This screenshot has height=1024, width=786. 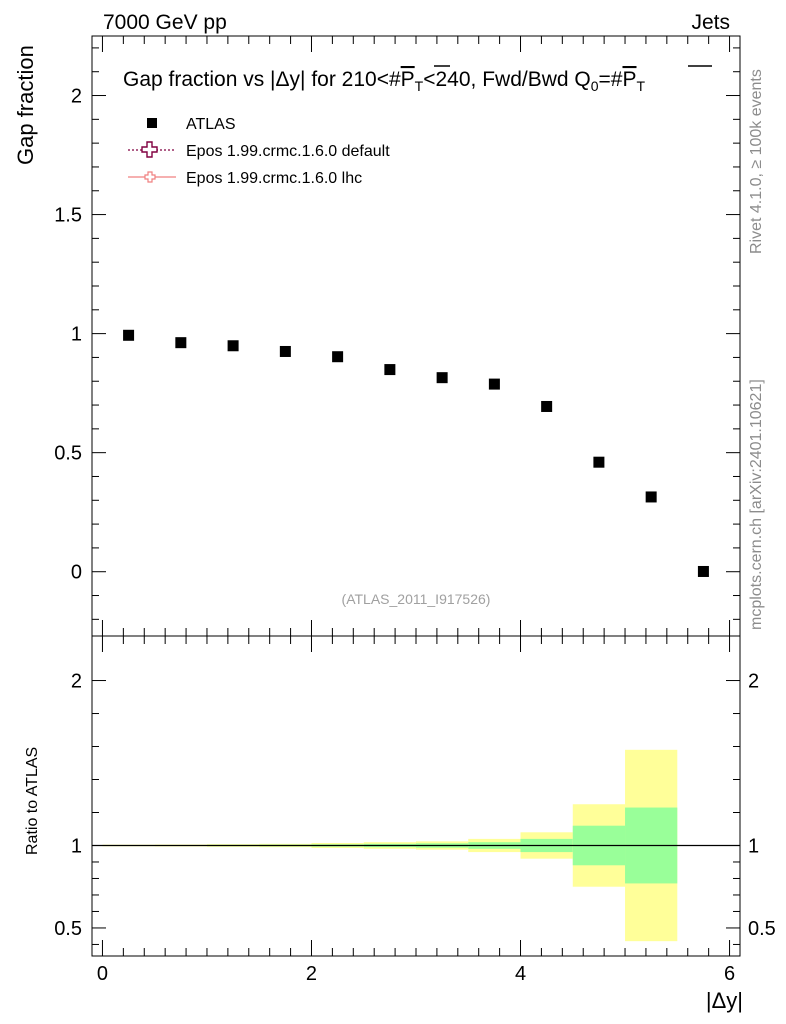 What do you see at coordinates (288, 151) in the screenshot?
I see `legend-epos-default-label: Epos 1.99.crmc.1.6.0 default` at bounding box center [288, 151].